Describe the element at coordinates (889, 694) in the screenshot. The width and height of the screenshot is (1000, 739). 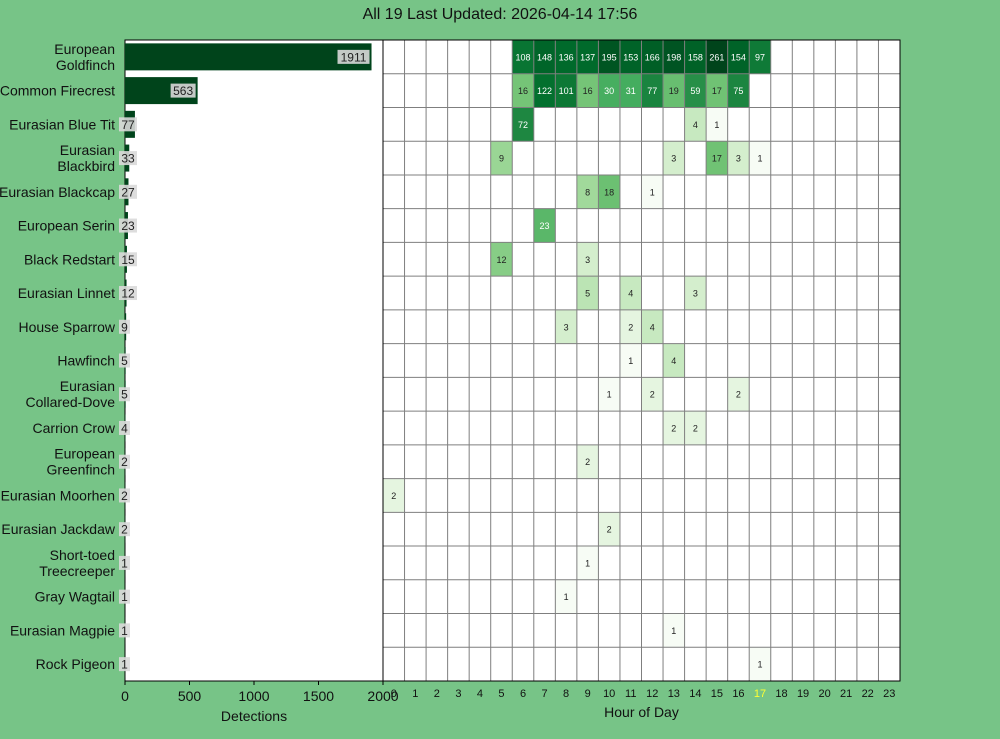
I see `hour-tick-label: 23` at that location.